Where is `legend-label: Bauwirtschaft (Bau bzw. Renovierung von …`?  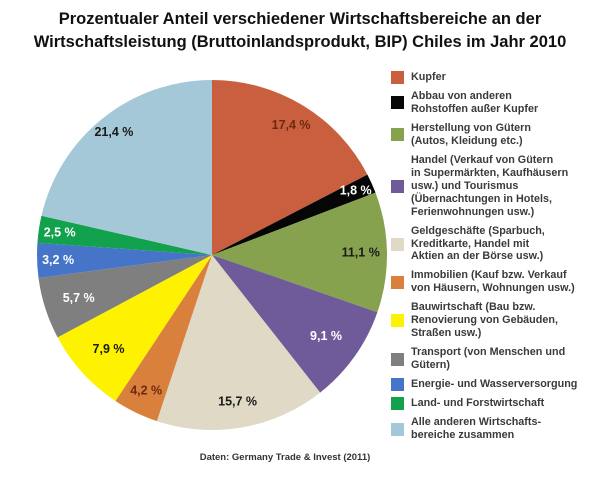
legend-label: Bauwirtschaft (Bau bzw. Renovierung von … is located at coordinates (484, 320).